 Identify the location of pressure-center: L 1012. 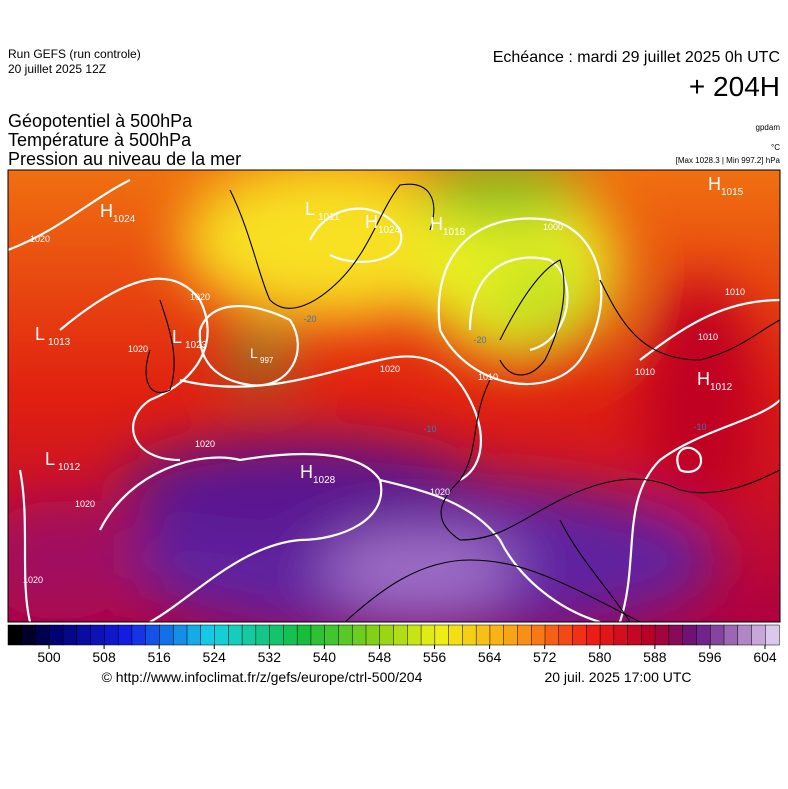
(63, 461).